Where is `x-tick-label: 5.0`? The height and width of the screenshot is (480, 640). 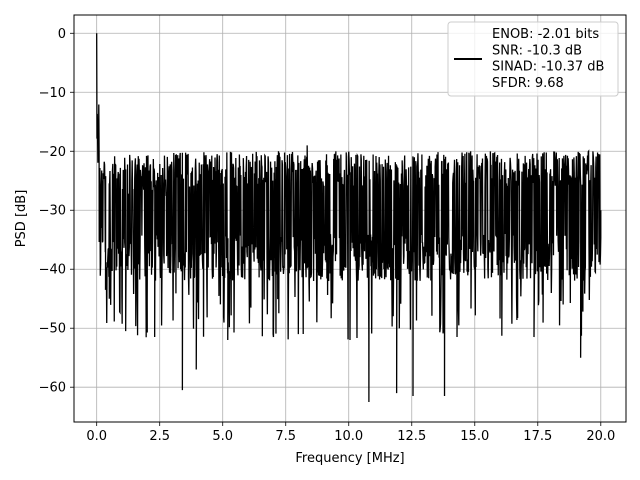 x-tick-label: 5.0 is located at coordinates (222, 436).